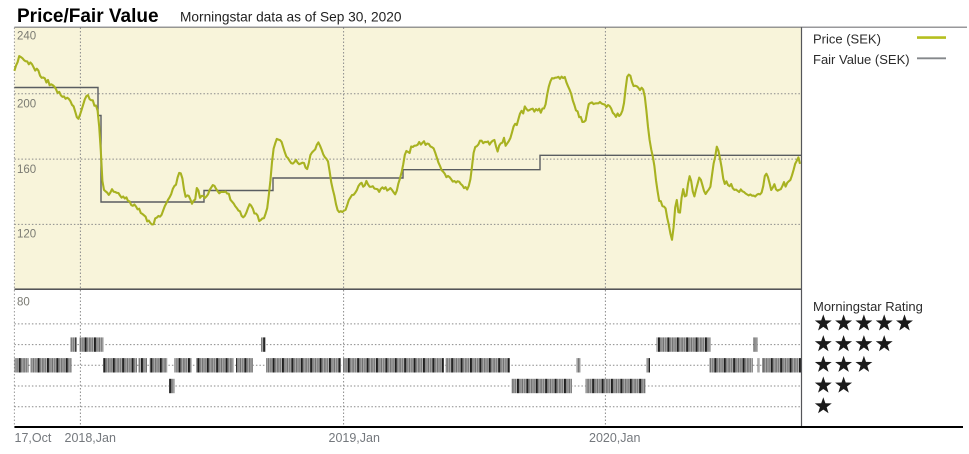  What do you see at coordinates (614, 438) in the screenshot?
I see `svg-text: 2020,Jan` at bounding box center [614, 438].